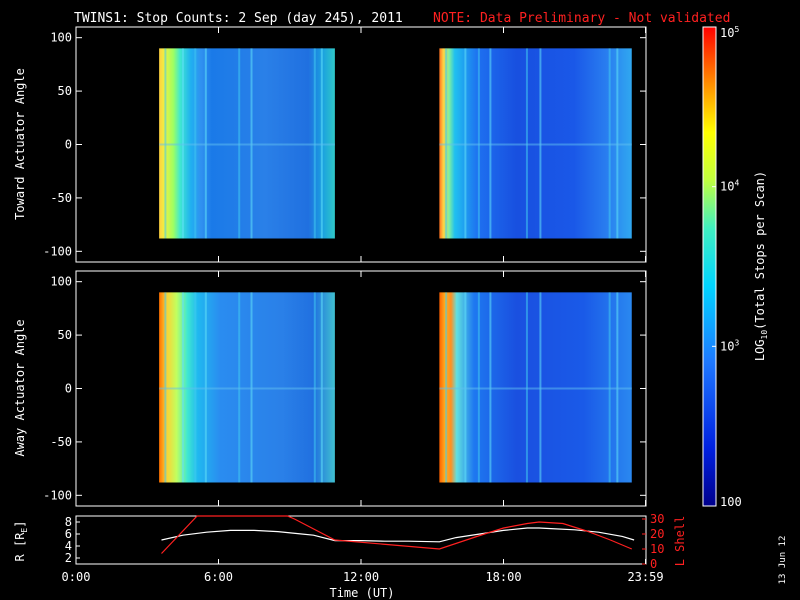 Image resolution: width=800 pixels, height=600 pixels. I want to click on radius-tick-label: 6, so click(68, 534).